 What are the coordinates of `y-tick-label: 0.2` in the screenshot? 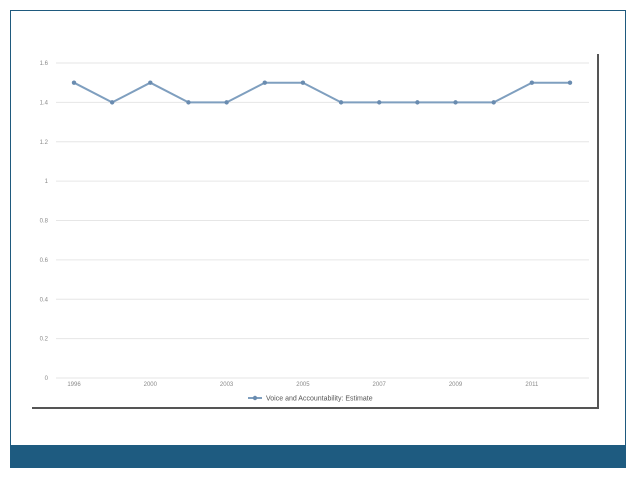 It's located at (44, 340).